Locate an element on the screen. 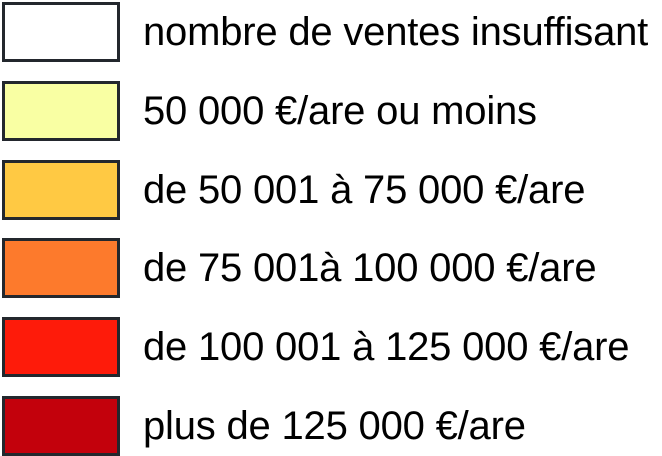 The height and width of the screenshot is (456, 662). legend-item: de 75 001à 100 000 €/are is located at coordinates (332, 268).